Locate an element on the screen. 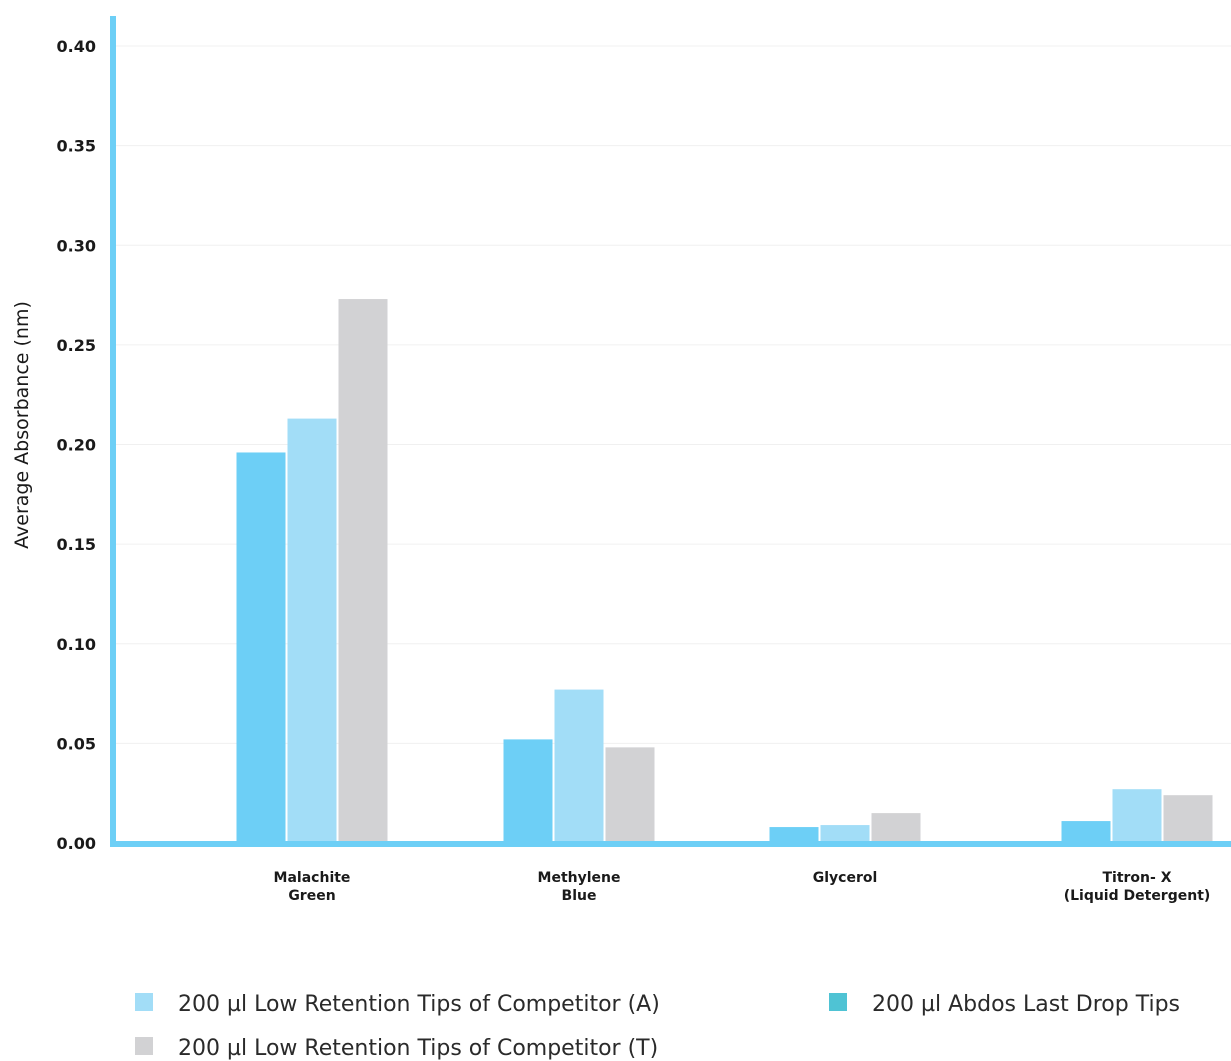 Image resolution: width=1231 pixels, height=1061 pixels. x-axis-line is located at coordinates (670, 844).